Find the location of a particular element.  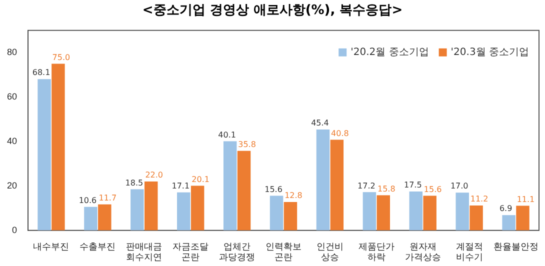

x-tick-label: 업체간 과당경쟁 is located at coordinates (237, 251).